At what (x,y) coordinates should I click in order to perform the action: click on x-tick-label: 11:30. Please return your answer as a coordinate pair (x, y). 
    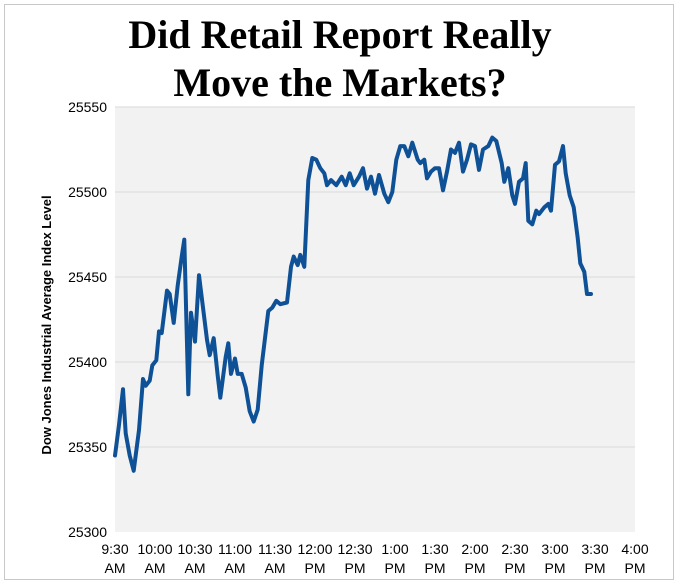
    Looking at the image, I should click on (275, 549).